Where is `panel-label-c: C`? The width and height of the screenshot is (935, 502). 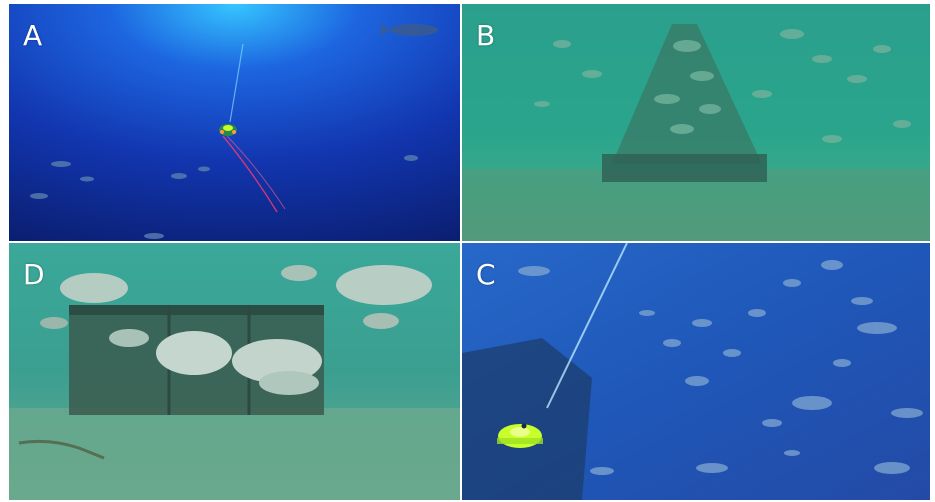
panel-label-c: C is located at coordinates (486, 274).